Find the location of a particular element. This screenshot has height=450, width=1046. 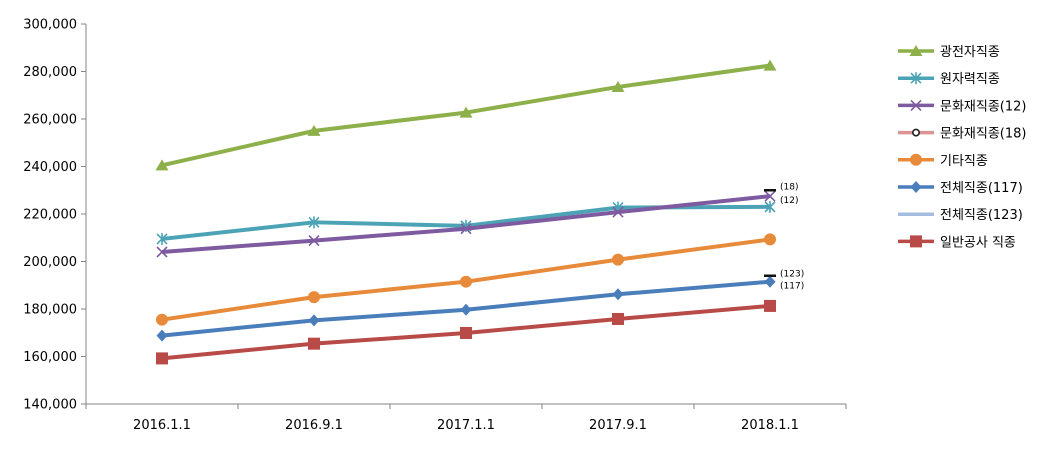

legend-item: 전체직종(117) is located at coordinates (960, 188).